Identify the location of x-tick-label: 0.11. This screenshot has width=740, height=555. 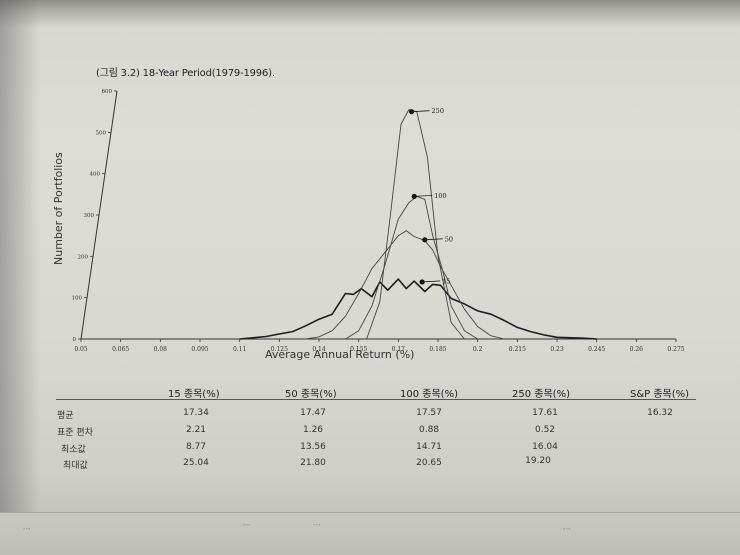
(239, 349).